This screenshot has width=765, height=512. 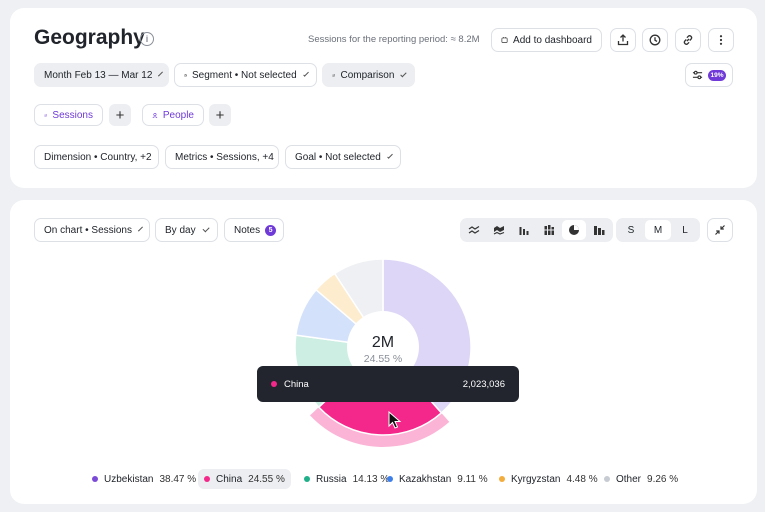 What do you see at coordinates (244, 479) in the screenshot?
I see `legend-item-china: China 24.55 %` at bounding box center [244, 479].